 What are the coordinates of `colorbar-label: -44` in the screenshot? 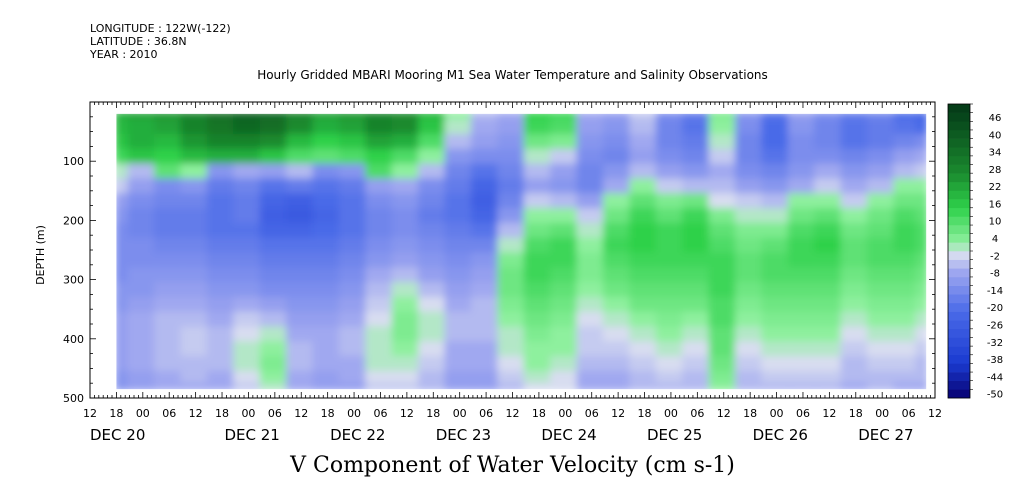 It's located at (995, 377).